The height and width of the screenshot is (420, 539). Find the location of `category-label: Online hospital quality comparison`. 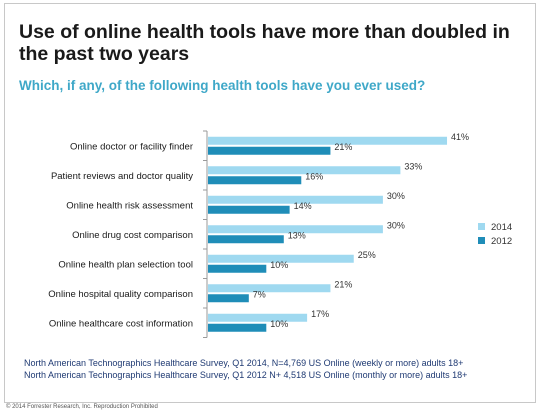

category-label: Online hospital quality comparison is located at coordinates (120, 294).